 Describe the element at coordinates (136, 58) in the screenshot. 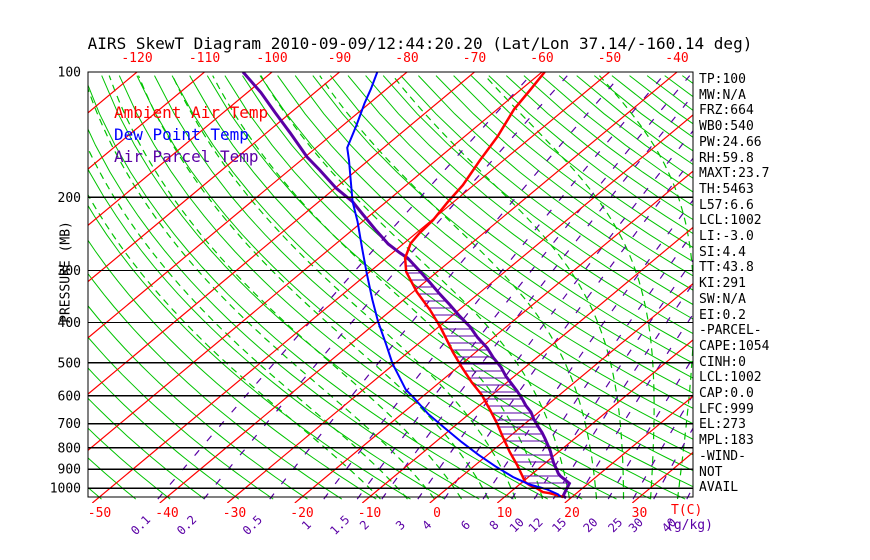

I see `top-temp-tick-label: -120` at that location.